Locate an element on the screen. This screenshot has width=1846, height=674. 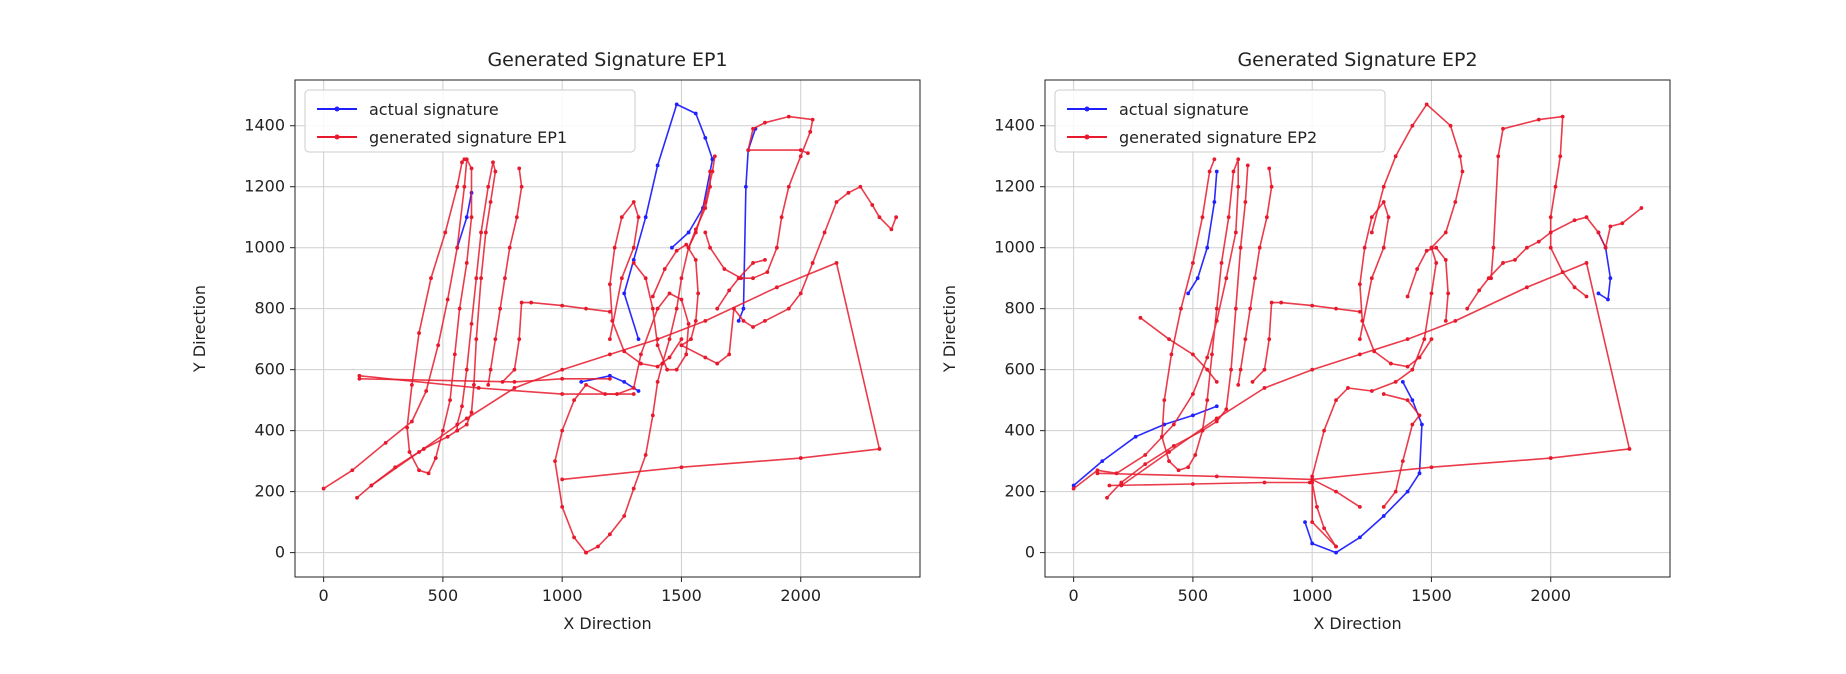
y-tick-label: 800 is located at coordinates (1019, 308).